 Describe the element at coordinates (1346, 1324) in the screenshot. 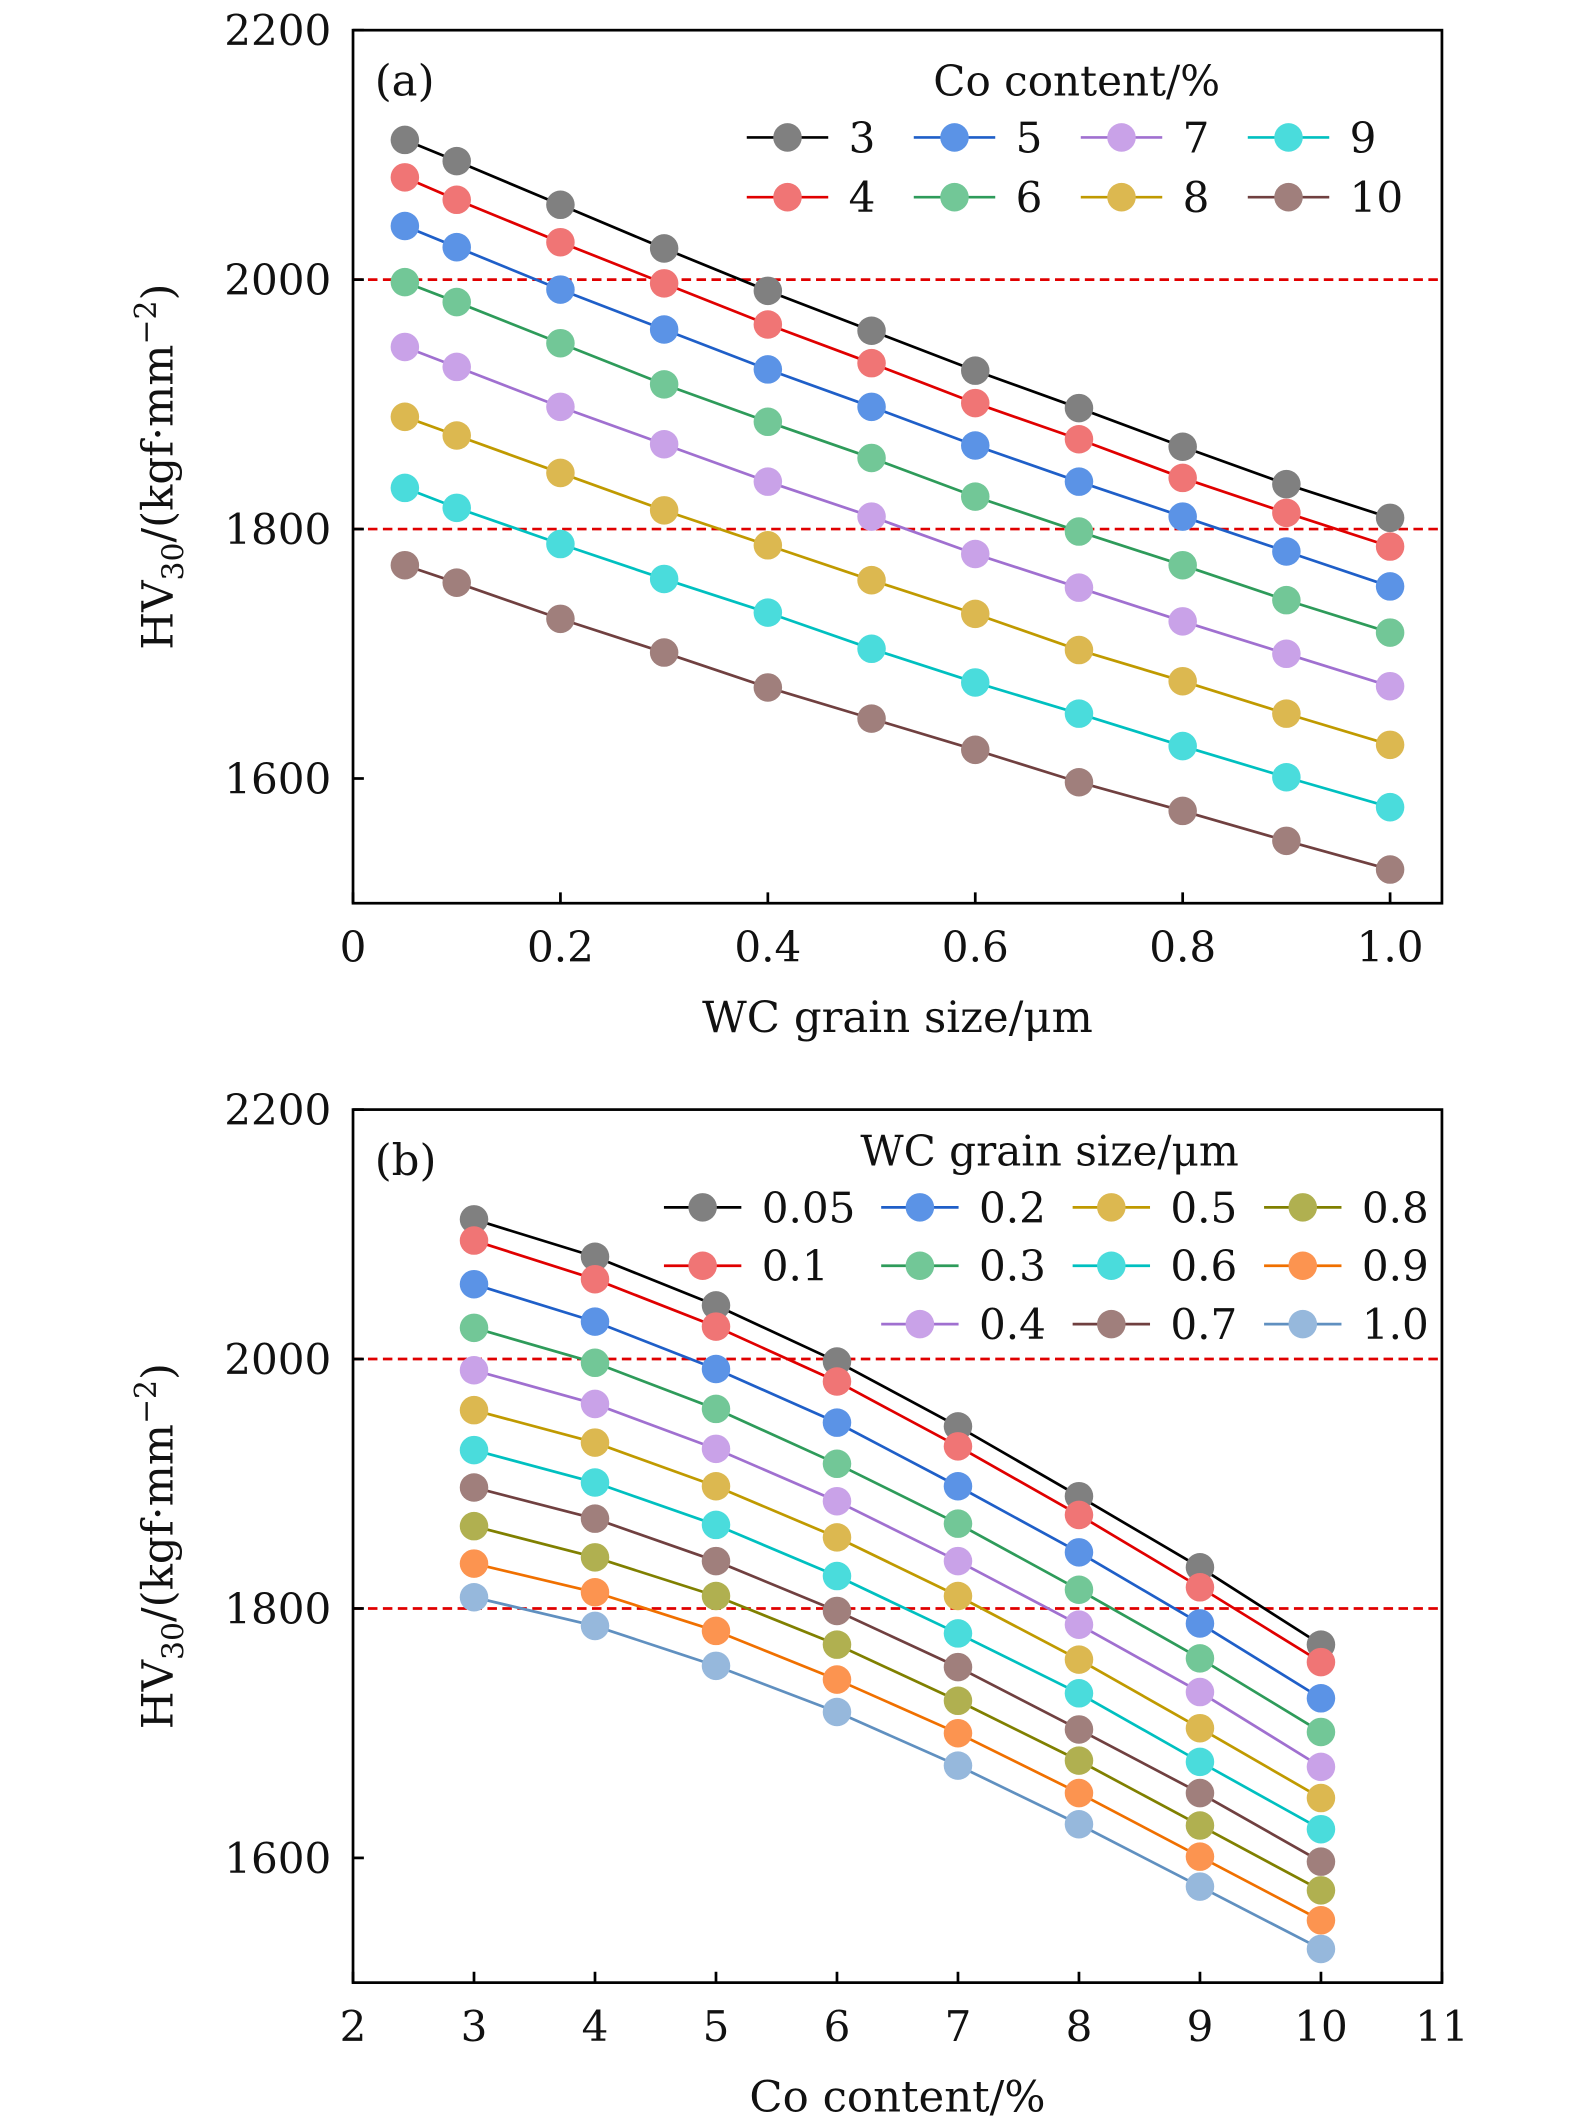

I see `legend-item: 1.0` at that location.